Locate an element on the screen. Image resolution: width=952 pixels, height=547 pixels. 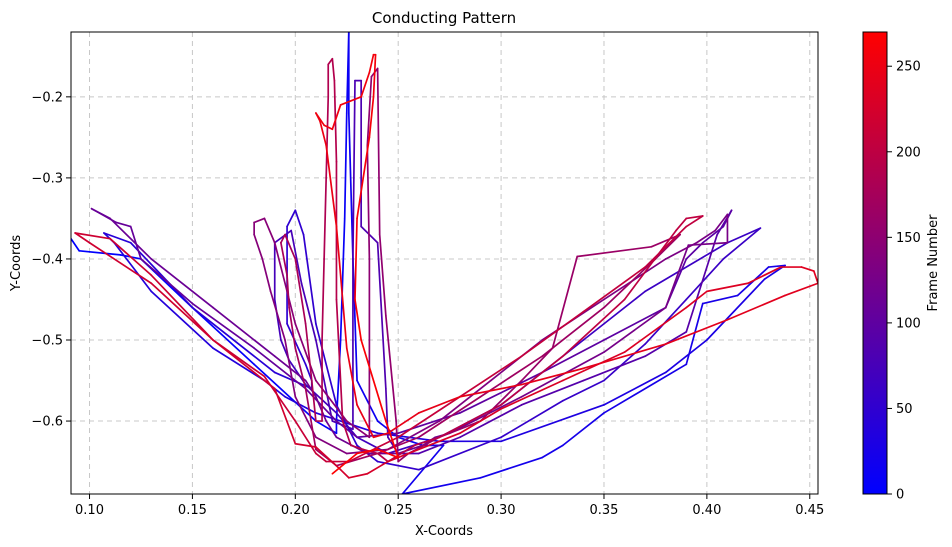
colorbar-tick-label: 250 is located at coordinates (908, 67).